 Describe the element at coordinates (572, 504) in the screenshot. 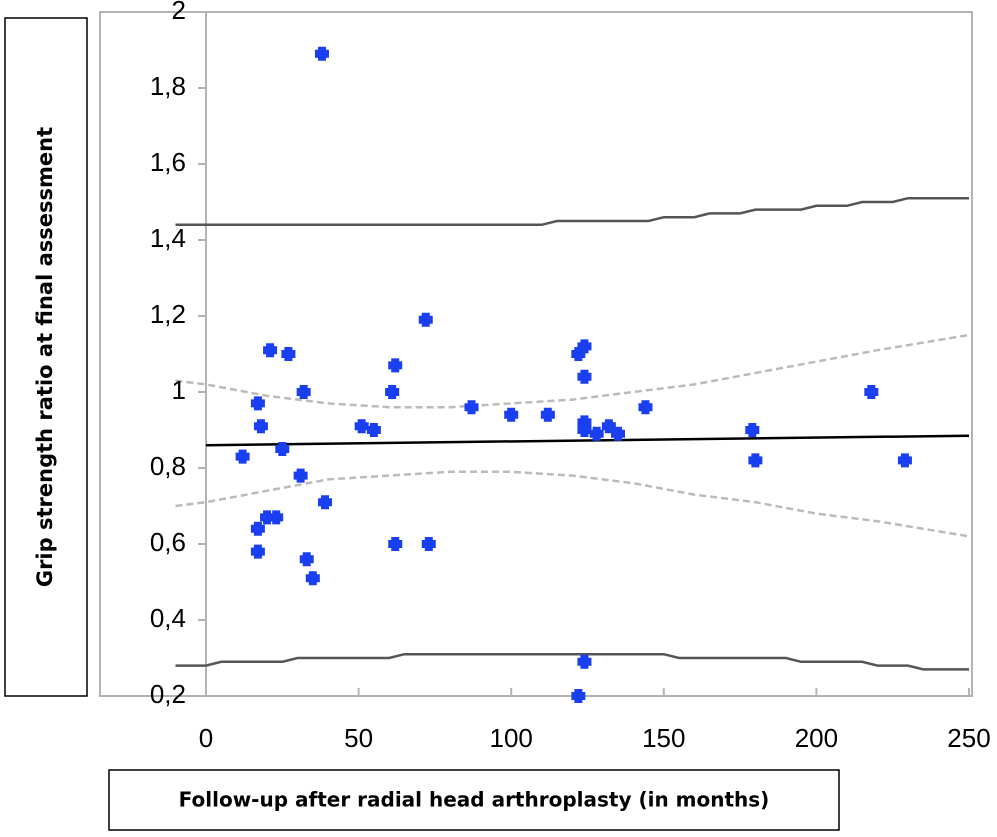

I see `confidence-band-lower` at that location.